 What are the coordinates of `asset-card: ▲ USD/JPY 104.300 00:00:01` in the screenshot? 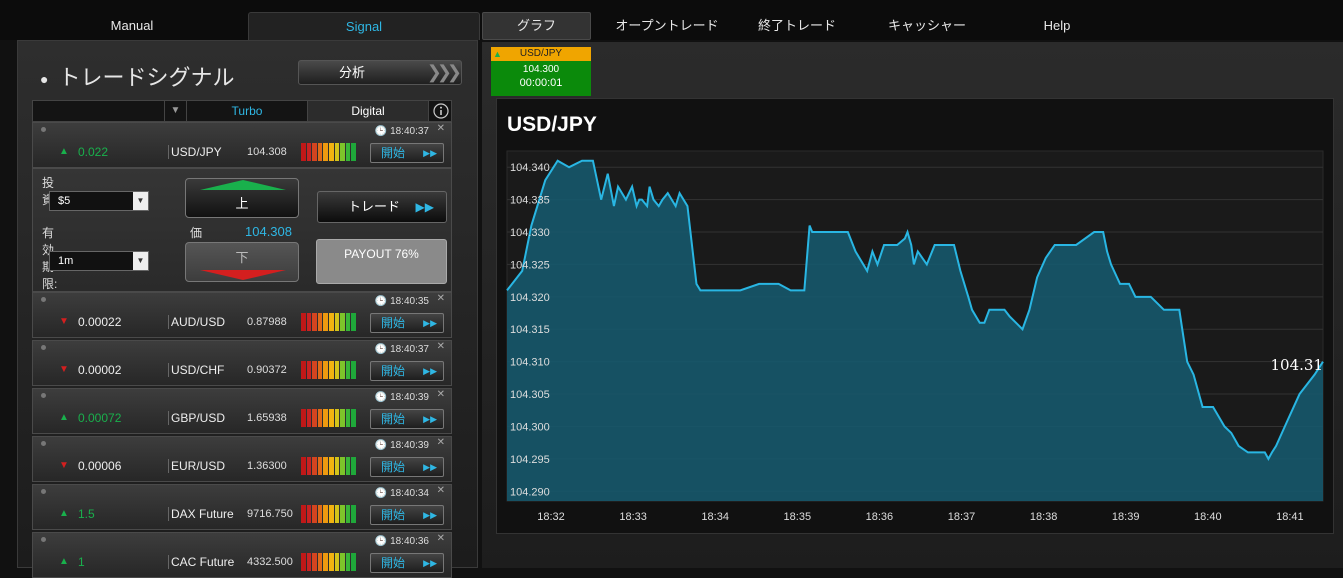 It's located at (541, 71).